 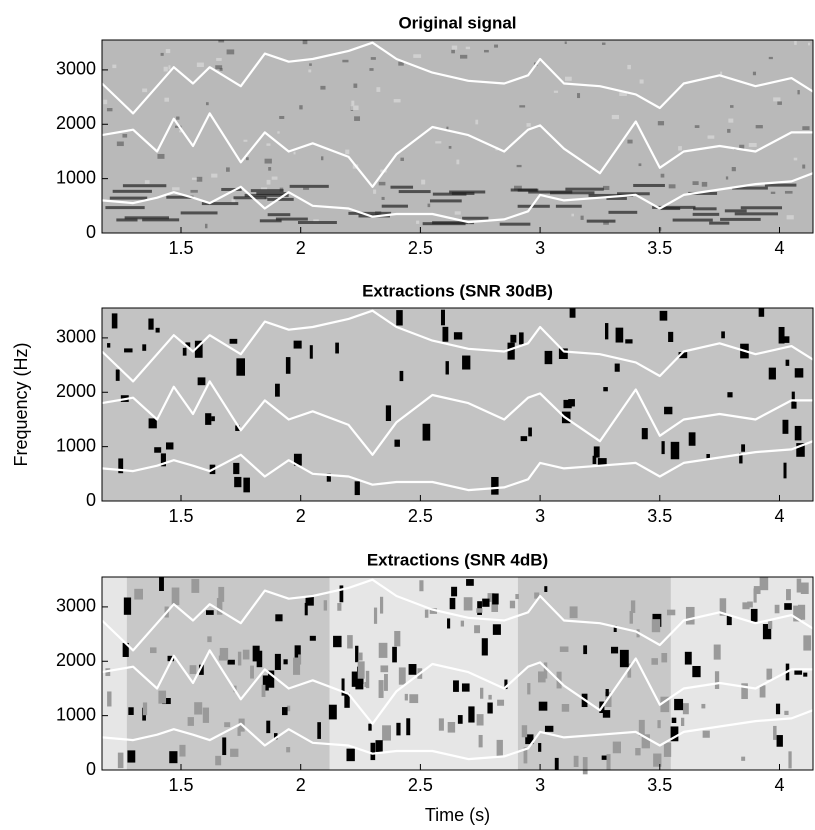 What do you see at coordinates (180, 248) in the screenshot?
I see `x-tick-label: 1.5` at bounding box center [180, 248].